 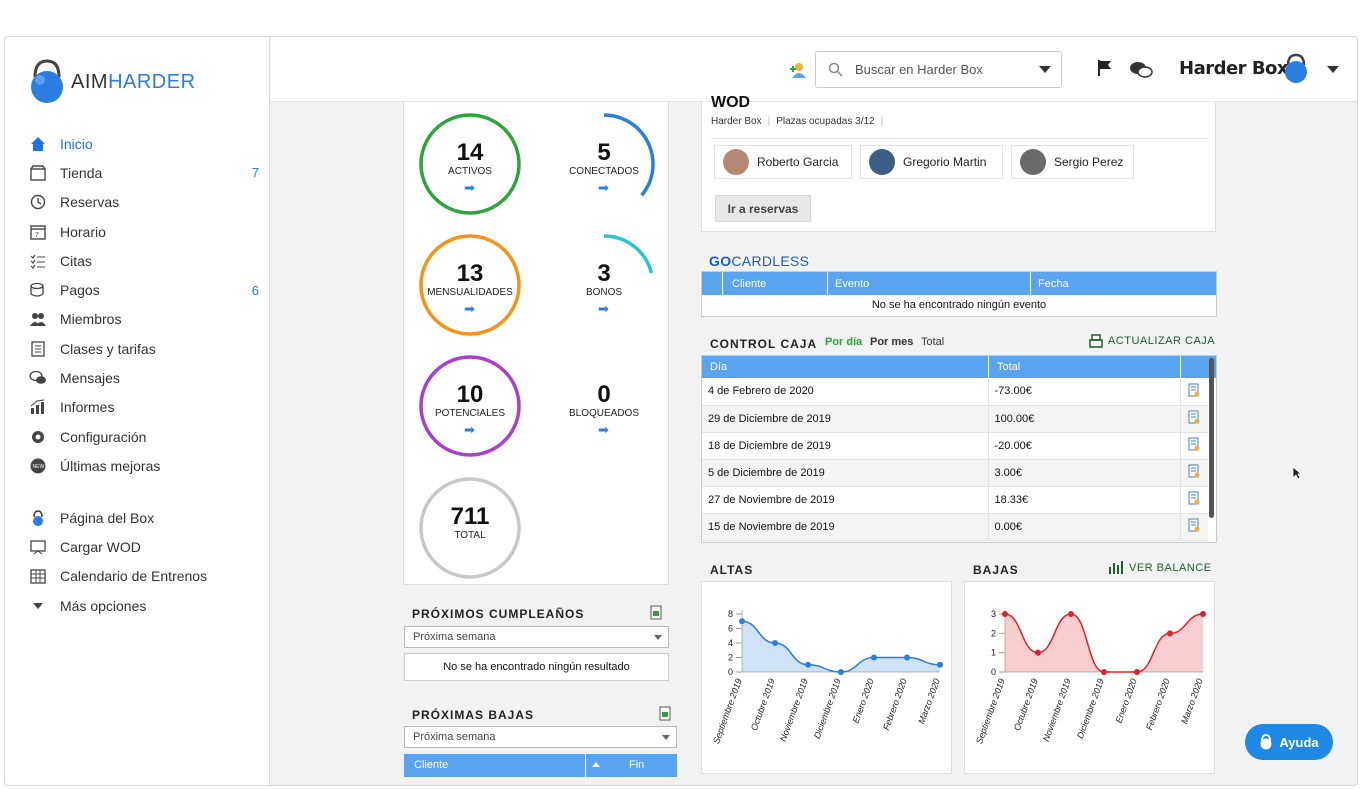 What do you see at coordinates (38, 349) in the screenshot?
I see `clipboard-icon` at bounding box center [38, 349].